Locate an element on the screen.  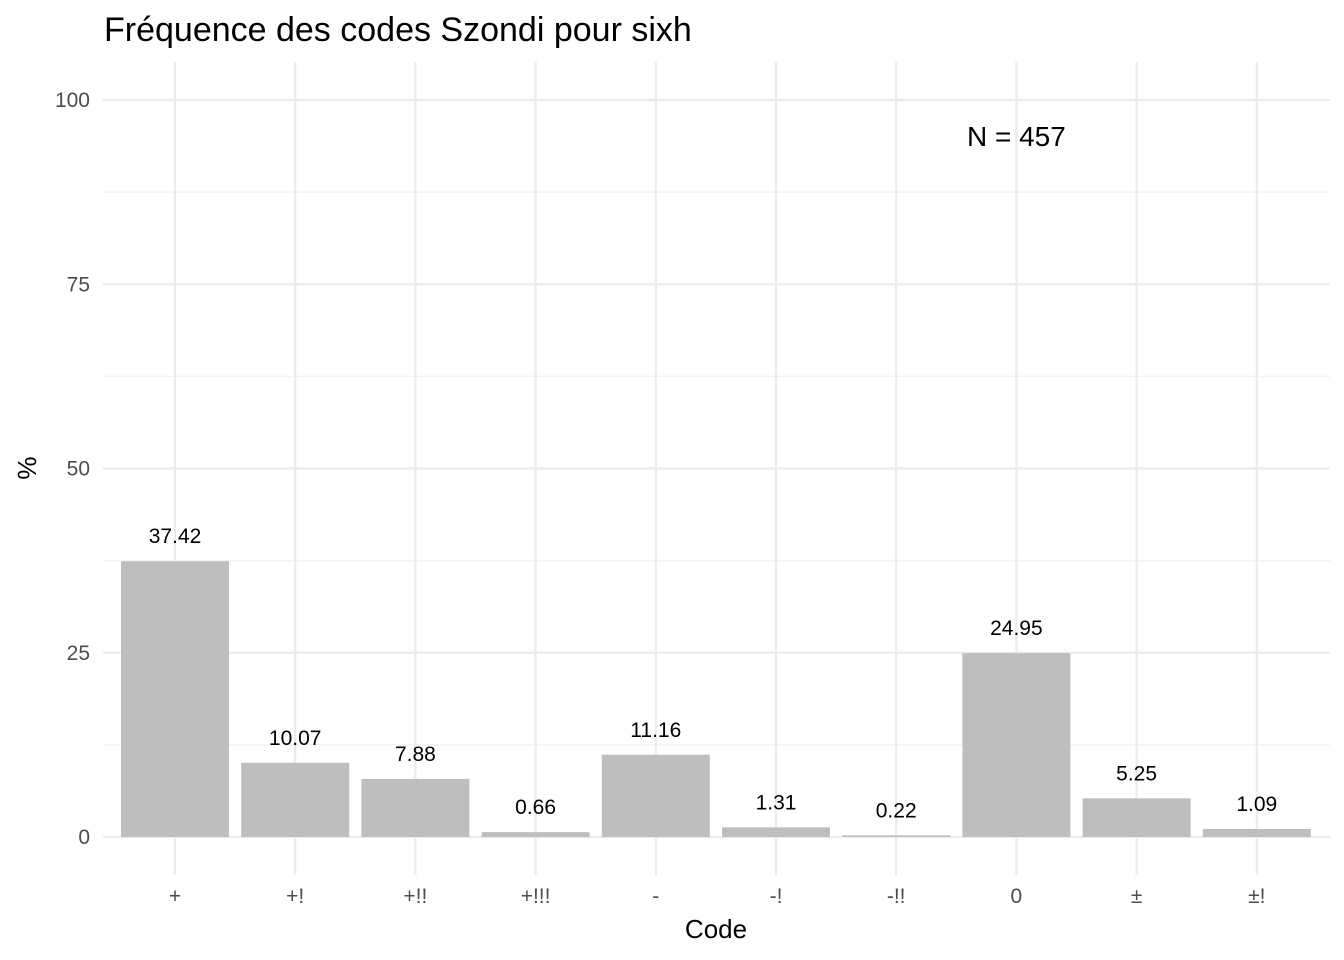
x-axis-title: Code is located at coordinates (716, 929).